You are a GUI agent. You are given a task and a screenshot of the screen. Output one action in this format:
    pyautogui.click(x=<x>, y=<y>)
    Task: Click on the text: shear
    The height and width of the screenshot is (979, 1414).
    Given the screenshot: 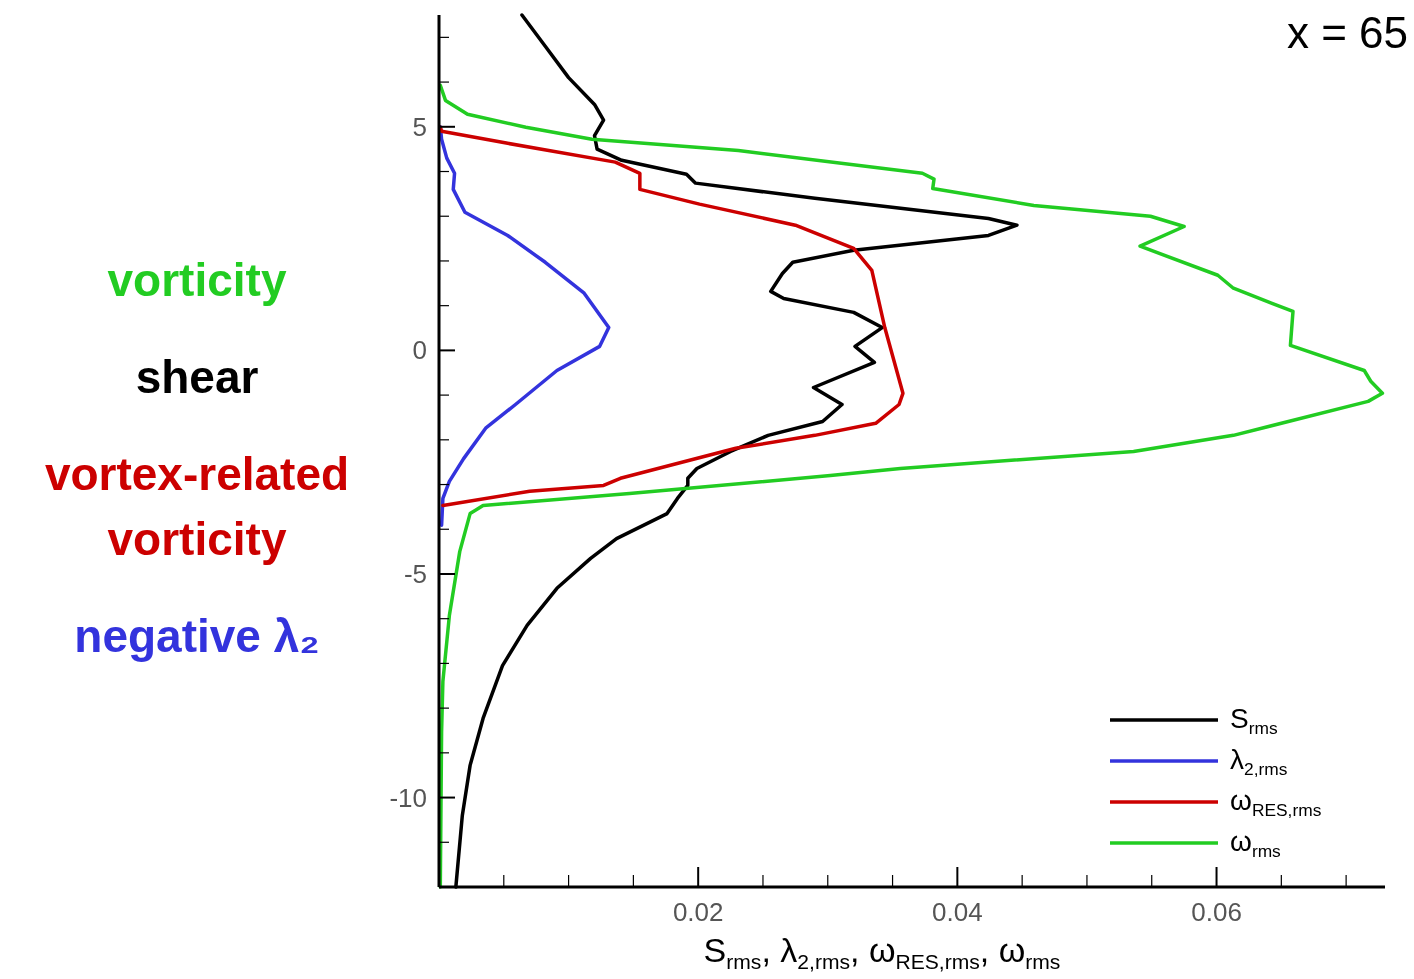 What is the action you would take?
    pyautogui.click(x=197, y=377)
    